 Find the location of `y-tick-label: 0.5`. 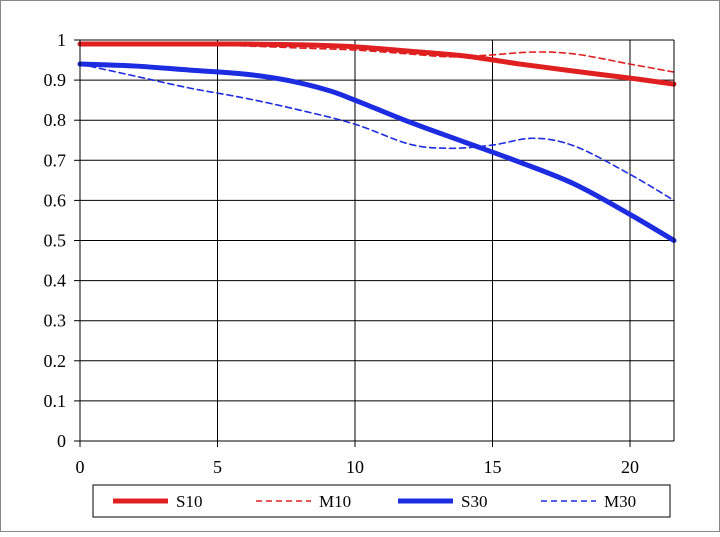

y-tick-label: 0.5 is located at coordinates (55, 241).